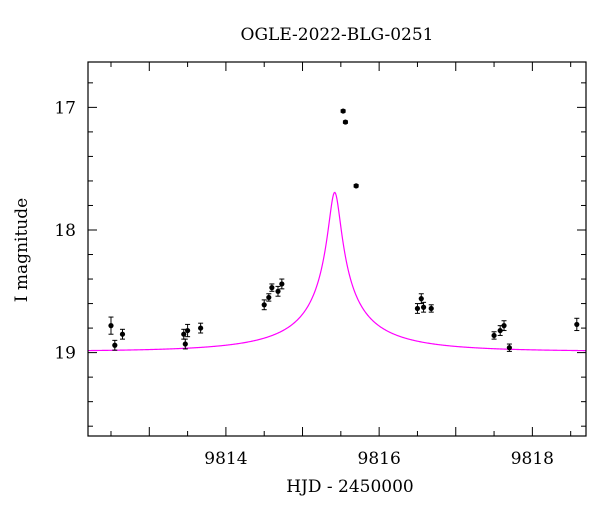 The height and width of the screenshot is (512, 600). Describe the element at coordinates (65, 354) in the screenshot. I see `y-tick-label: 19` at that location.